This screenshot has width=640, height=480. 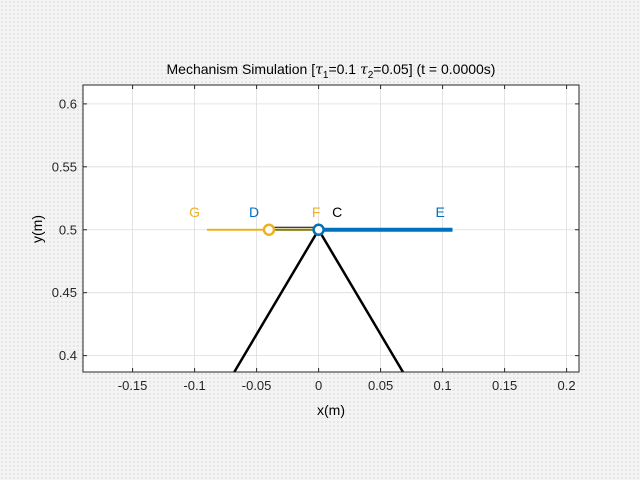 What do you see at coordinates (68, 355) in the screenshot?
I see `y-tick-label: 0.4` at bounding box center [68, 355].